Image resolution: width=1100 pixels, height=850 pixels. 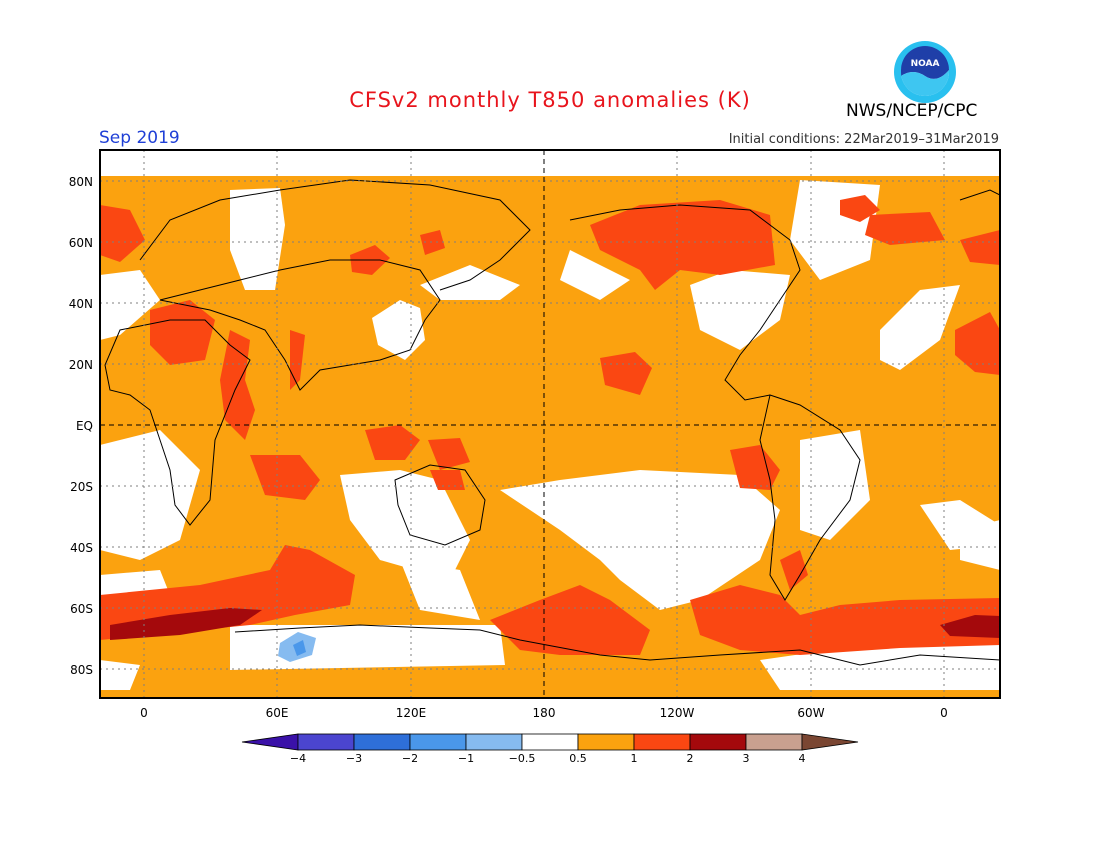 I want to click on organization-label: NWS/NCEP/CPC, so click(x=912, y=111).